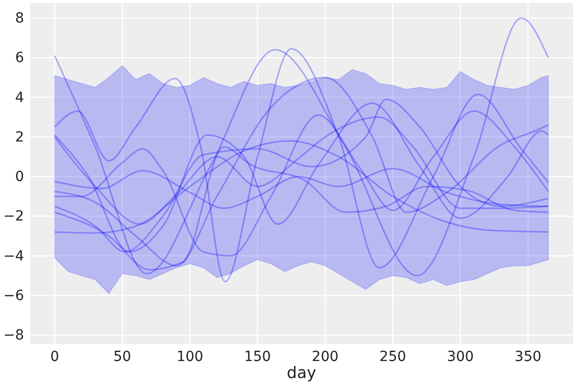  I want to click on x-tick-label: 100, so click(190, 356).